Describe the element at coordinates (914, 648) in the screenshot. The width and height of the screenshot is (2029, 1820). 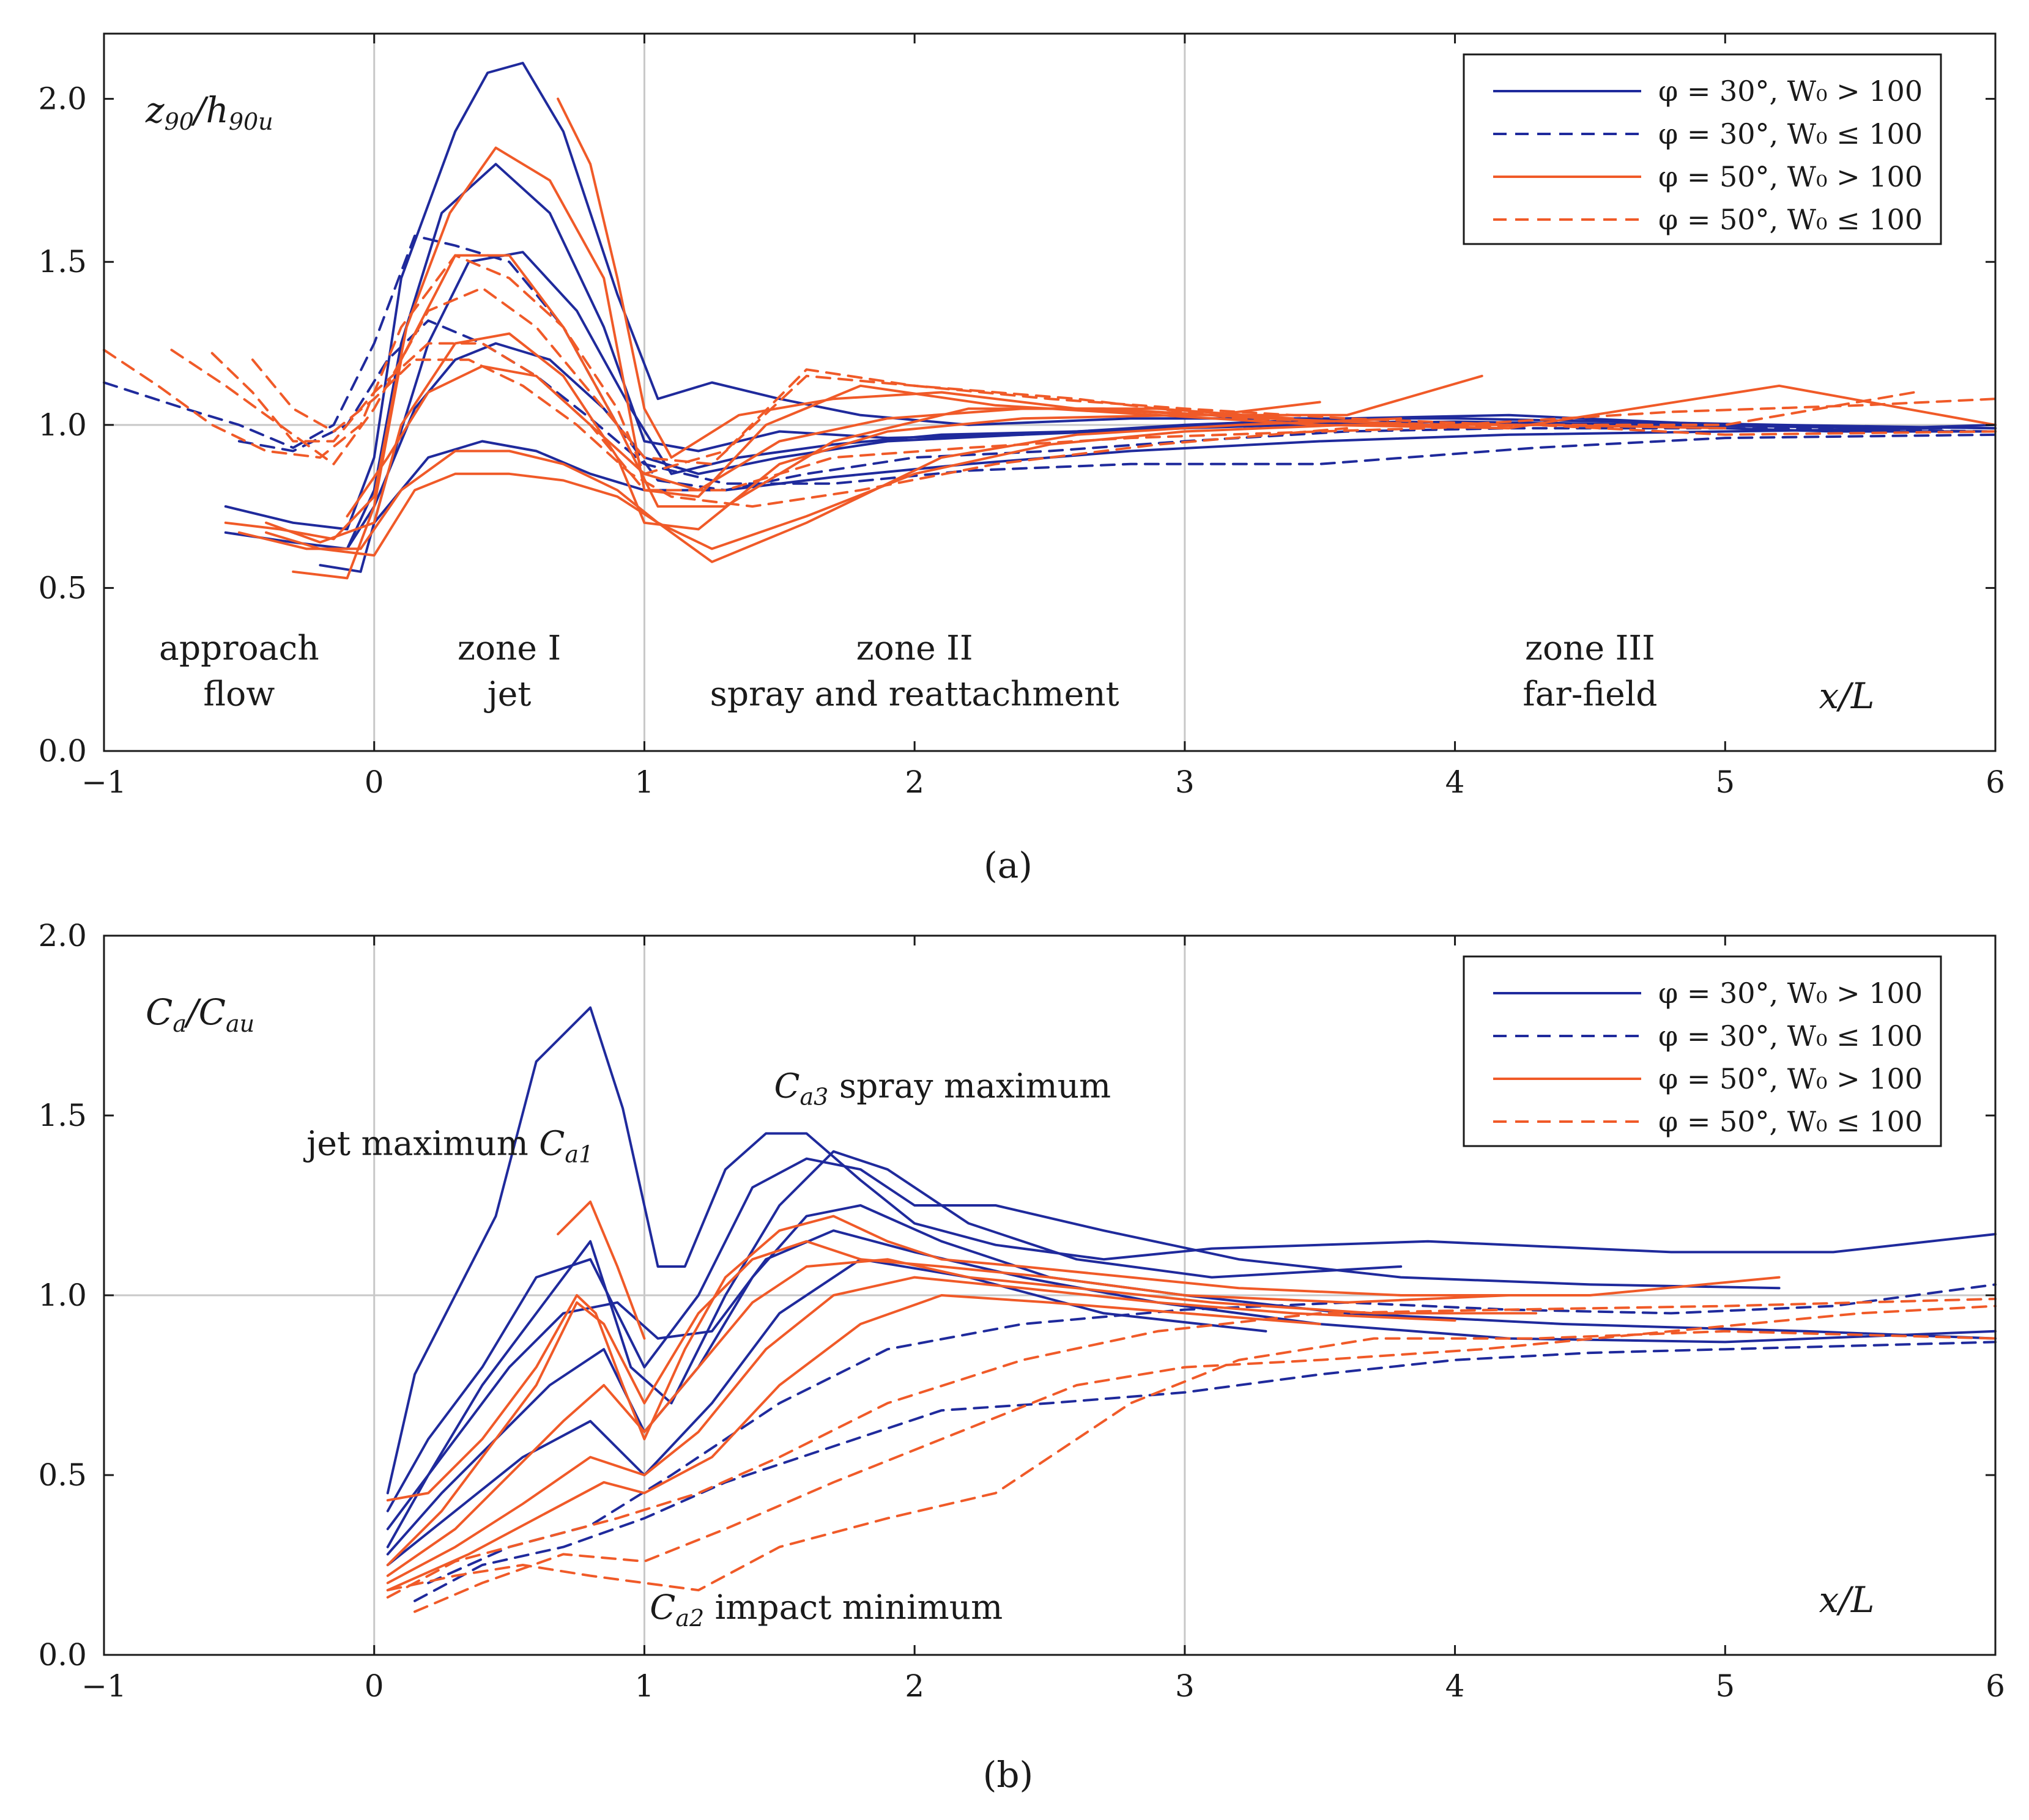
I see `zone-label: zone II` at that location.